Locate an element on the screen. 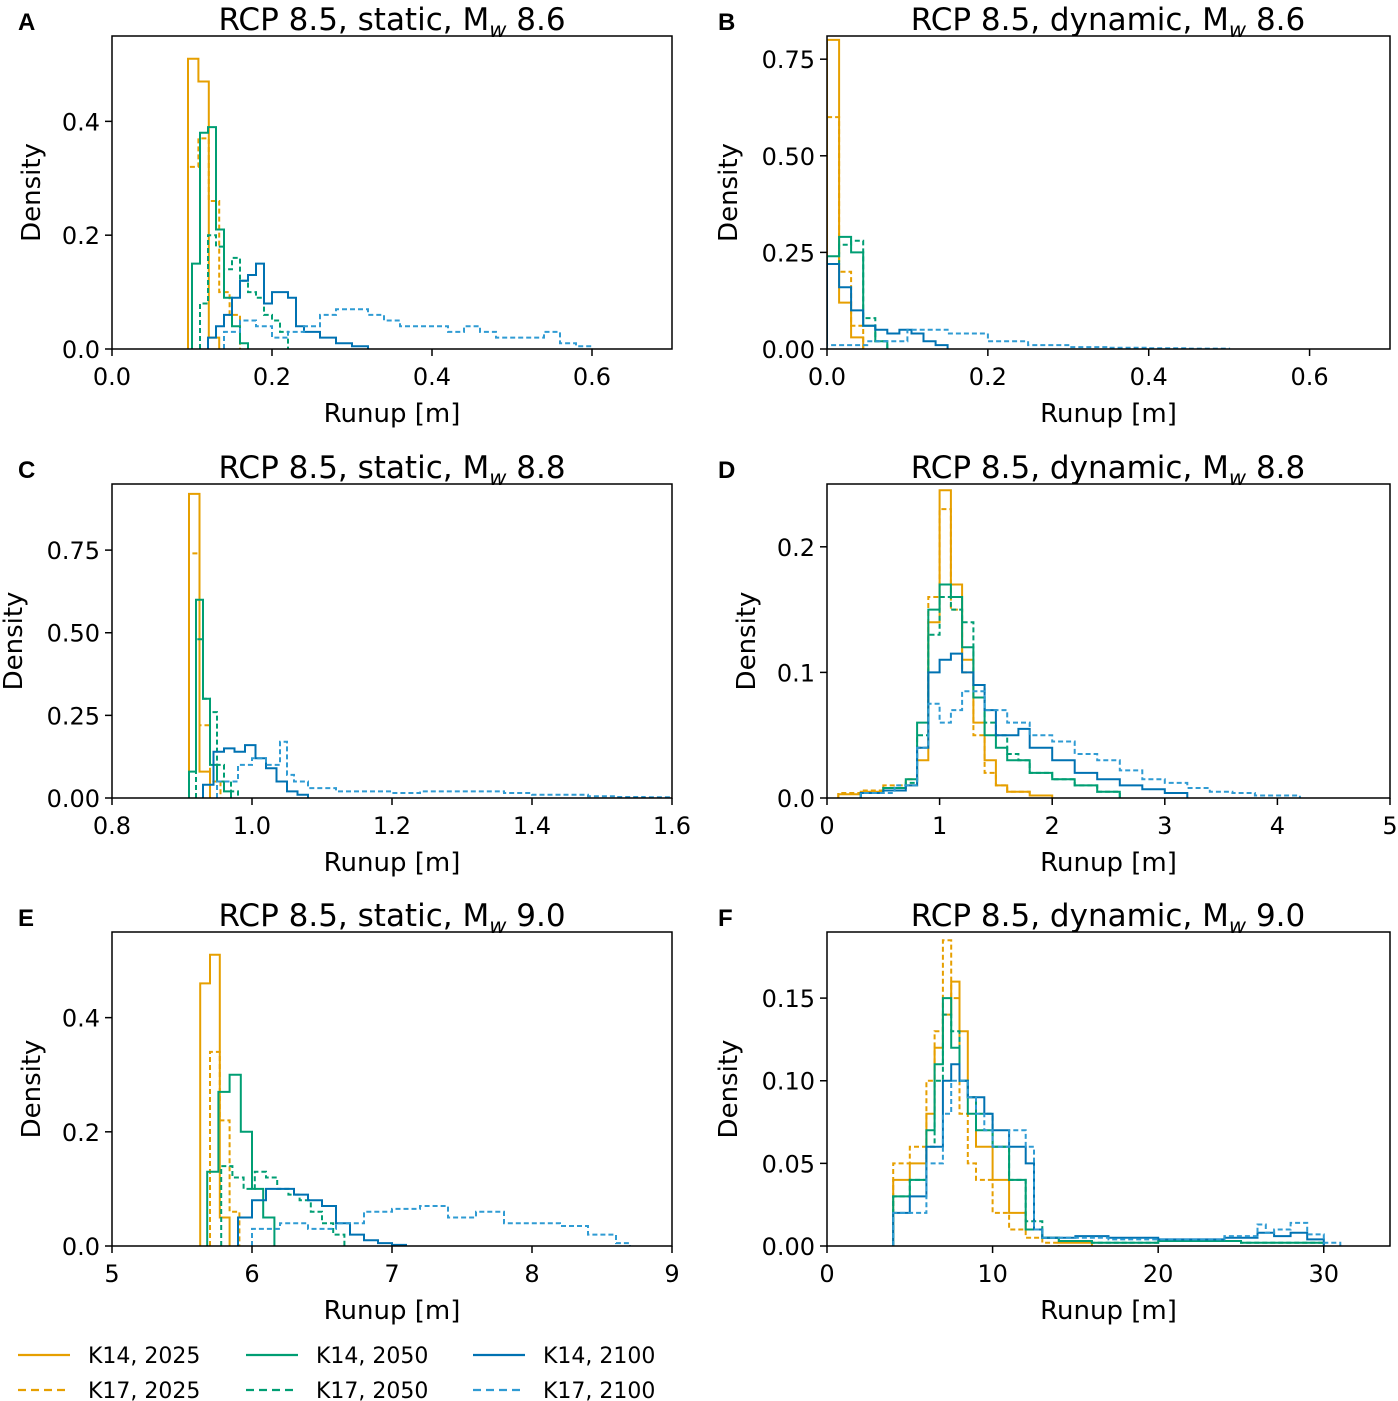 The width and height of the screenshot is (1398, 1401). x-tick-label: 6 is located at coordinates (251, 1274).